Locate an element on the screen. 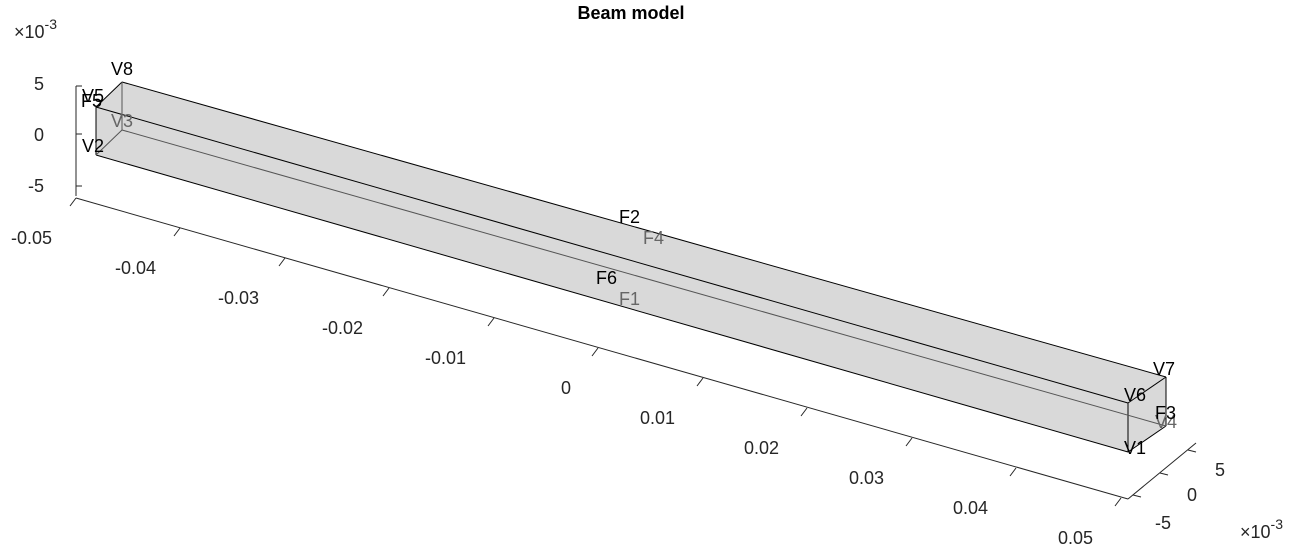  z-tick-label: 5 is located at coordinates (39, 84).